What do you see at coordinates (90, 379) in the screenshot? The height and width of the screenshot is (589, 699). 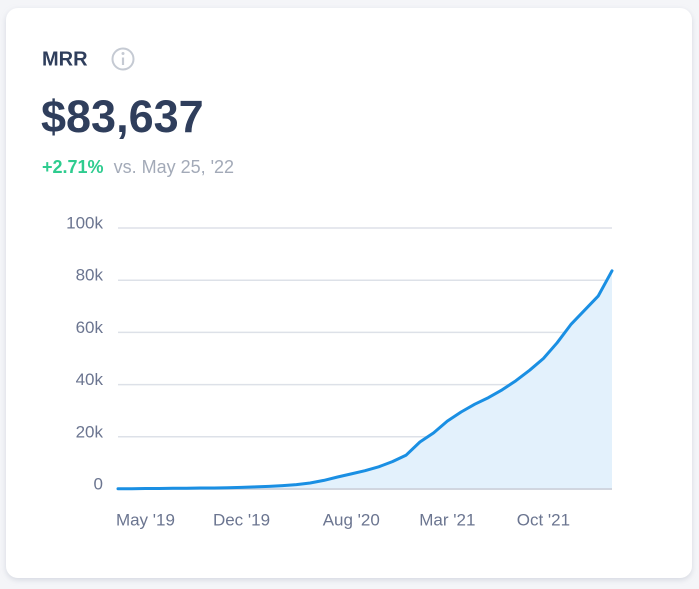 I see `y-tick-label: 40k` at bounding box center [90, 379].